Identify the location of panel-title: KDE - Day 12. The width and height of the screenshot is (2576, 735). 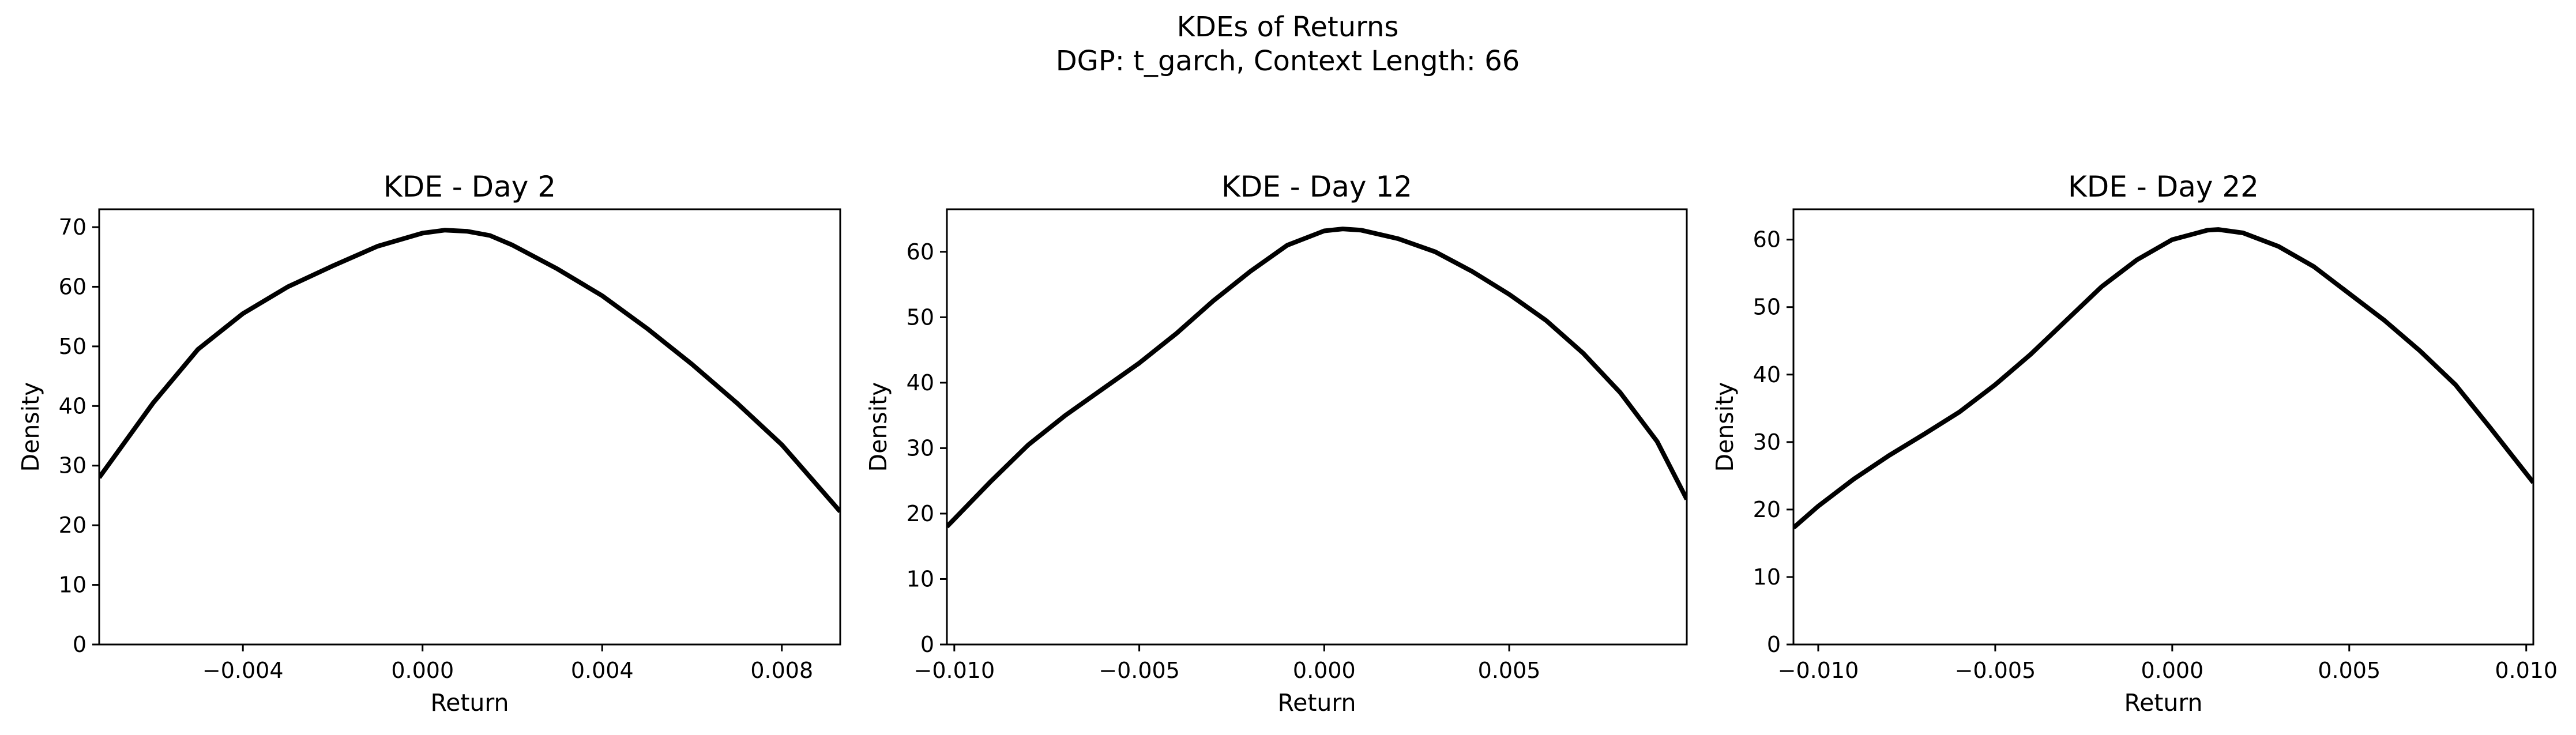
(1316, 186).